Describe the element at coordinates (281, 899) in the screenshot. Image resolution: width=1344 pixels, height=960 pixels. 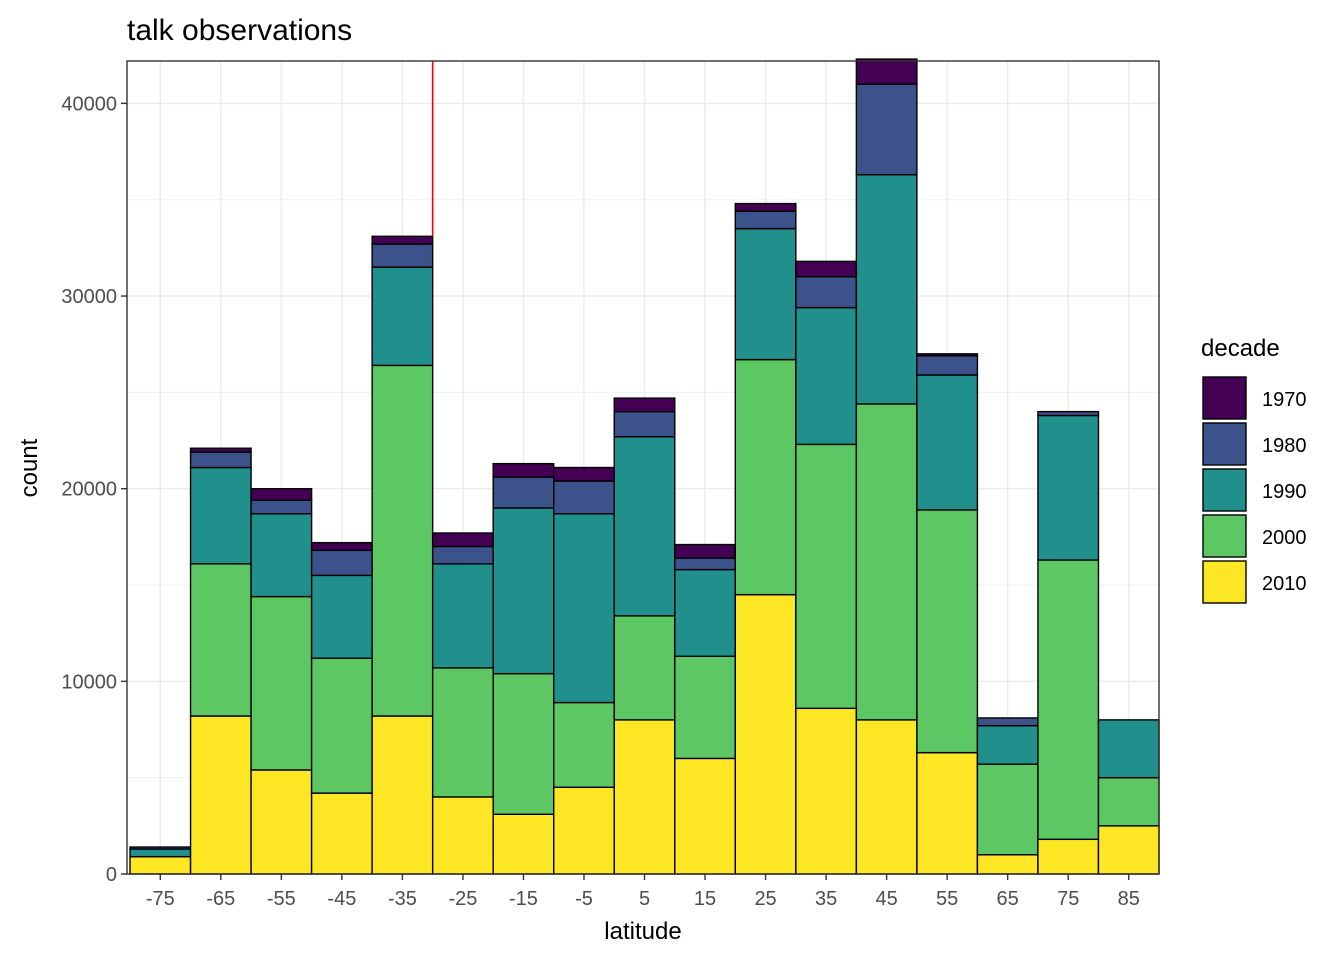
I see `x-tick-label: -55` at that location.